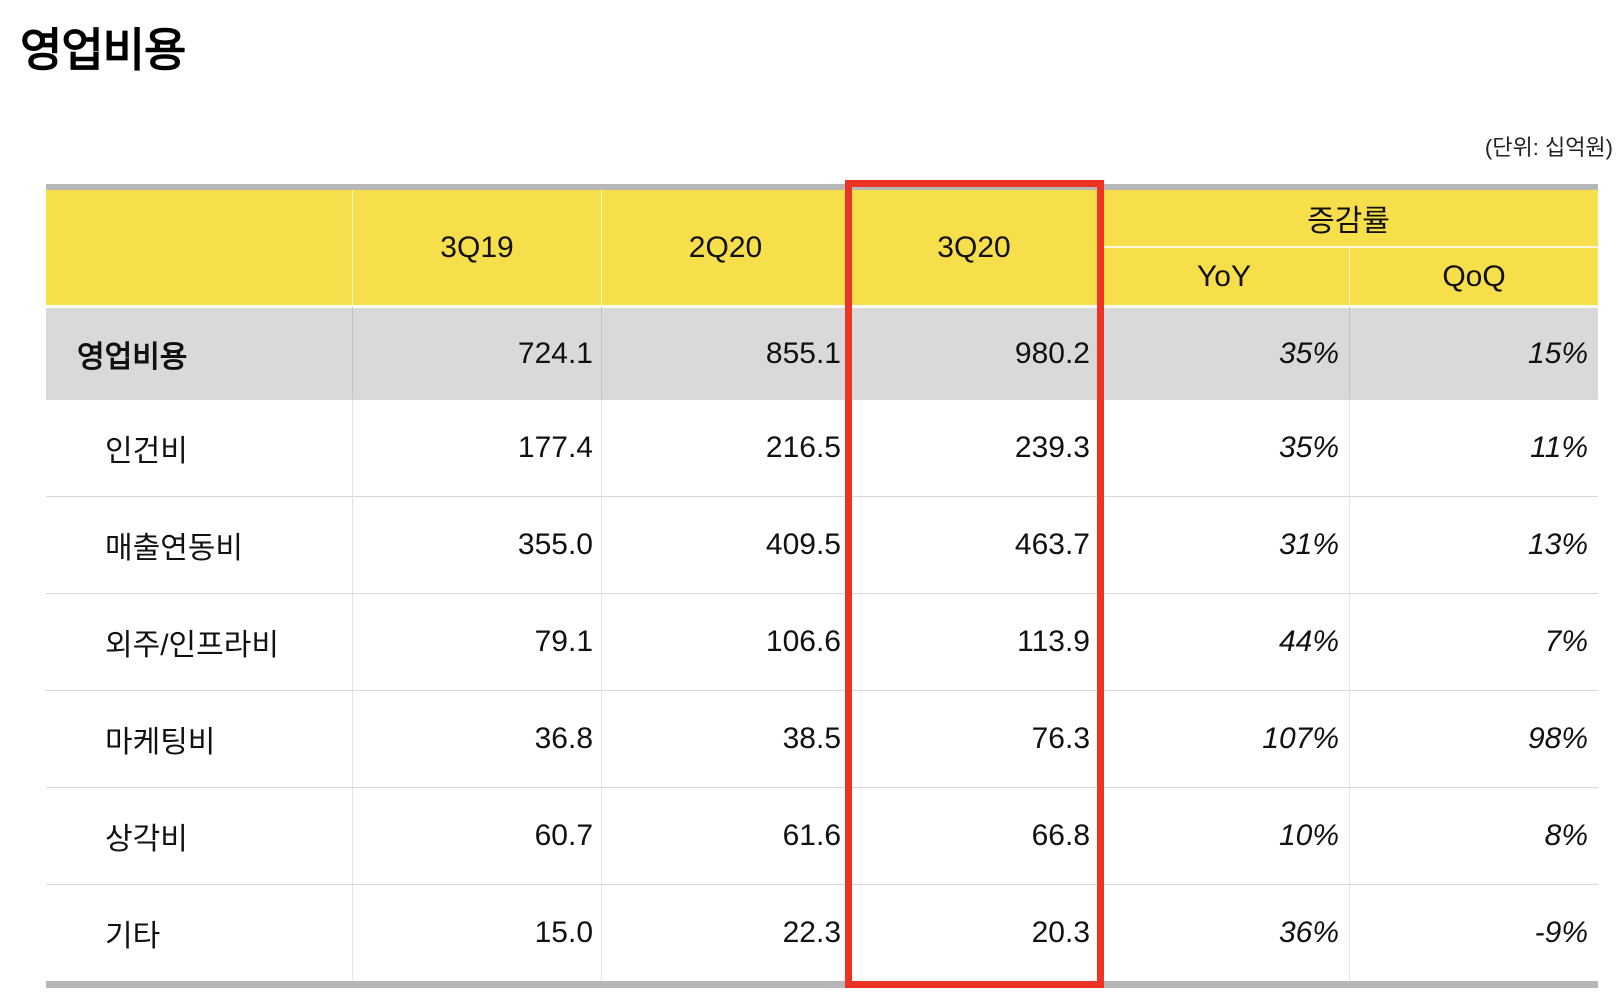 The width and height of the screenshot is (1624, 1006). What do you see at coordinates (725, 447) in the screenshot?
I see `cell-2q20: 216.5` at bounding box center [725, 447].